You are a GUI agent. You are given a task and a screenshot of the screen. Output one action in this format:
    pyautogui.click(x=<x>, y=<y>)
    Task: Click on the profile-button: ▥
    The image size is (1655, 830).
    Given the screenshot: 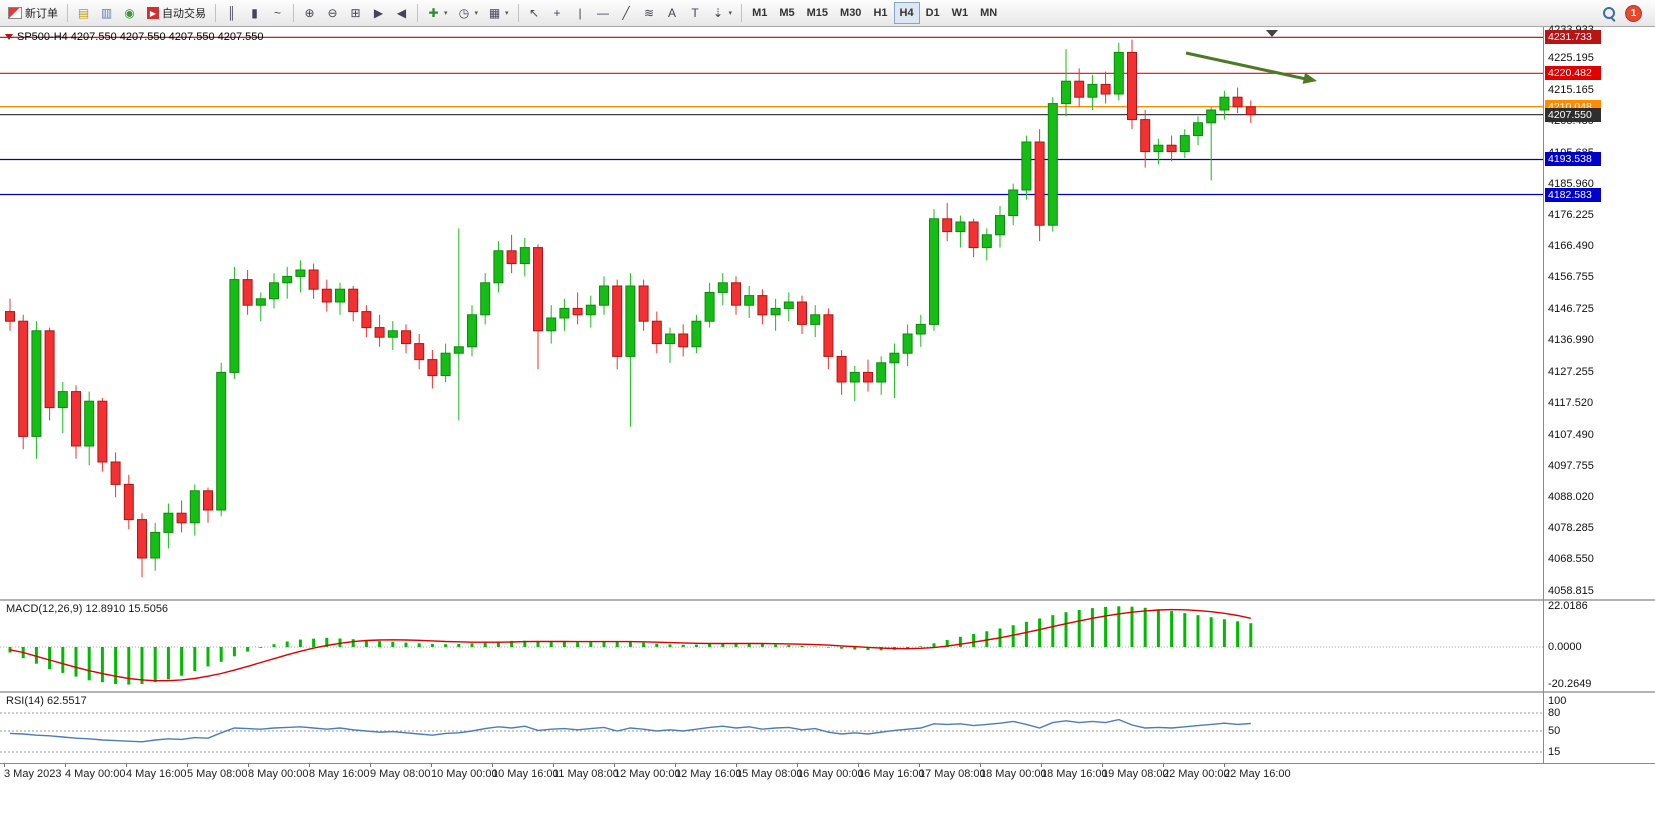 What is the action you would take?
    pyautogui.click(x=106, y=13)
    